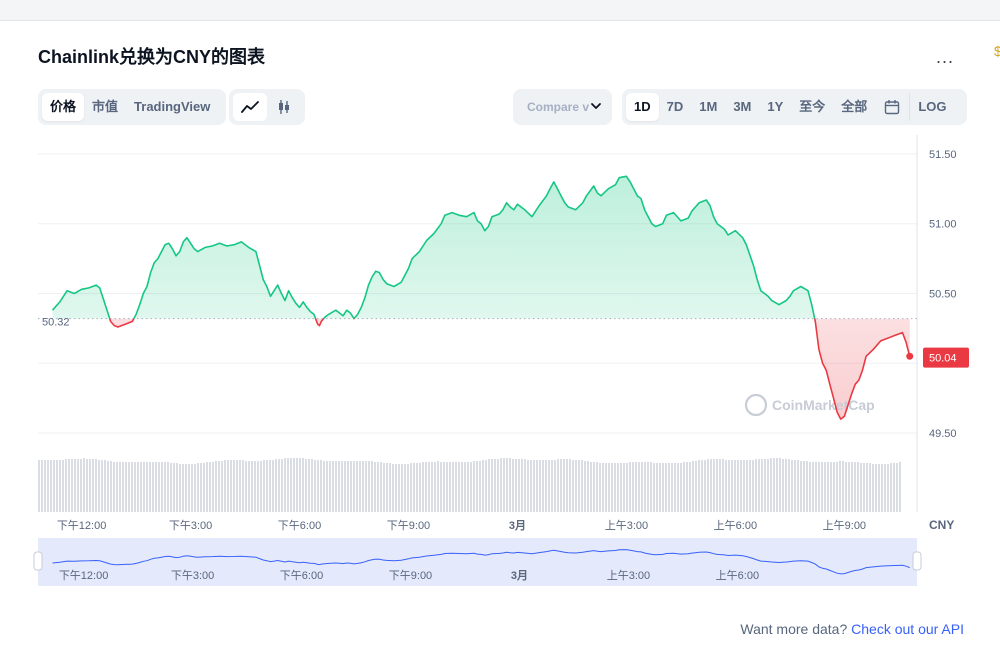  Describe the element at coordinates (410, 575) in the screenshot. I see `navigator-tick-label: 下午9:00` at that location.